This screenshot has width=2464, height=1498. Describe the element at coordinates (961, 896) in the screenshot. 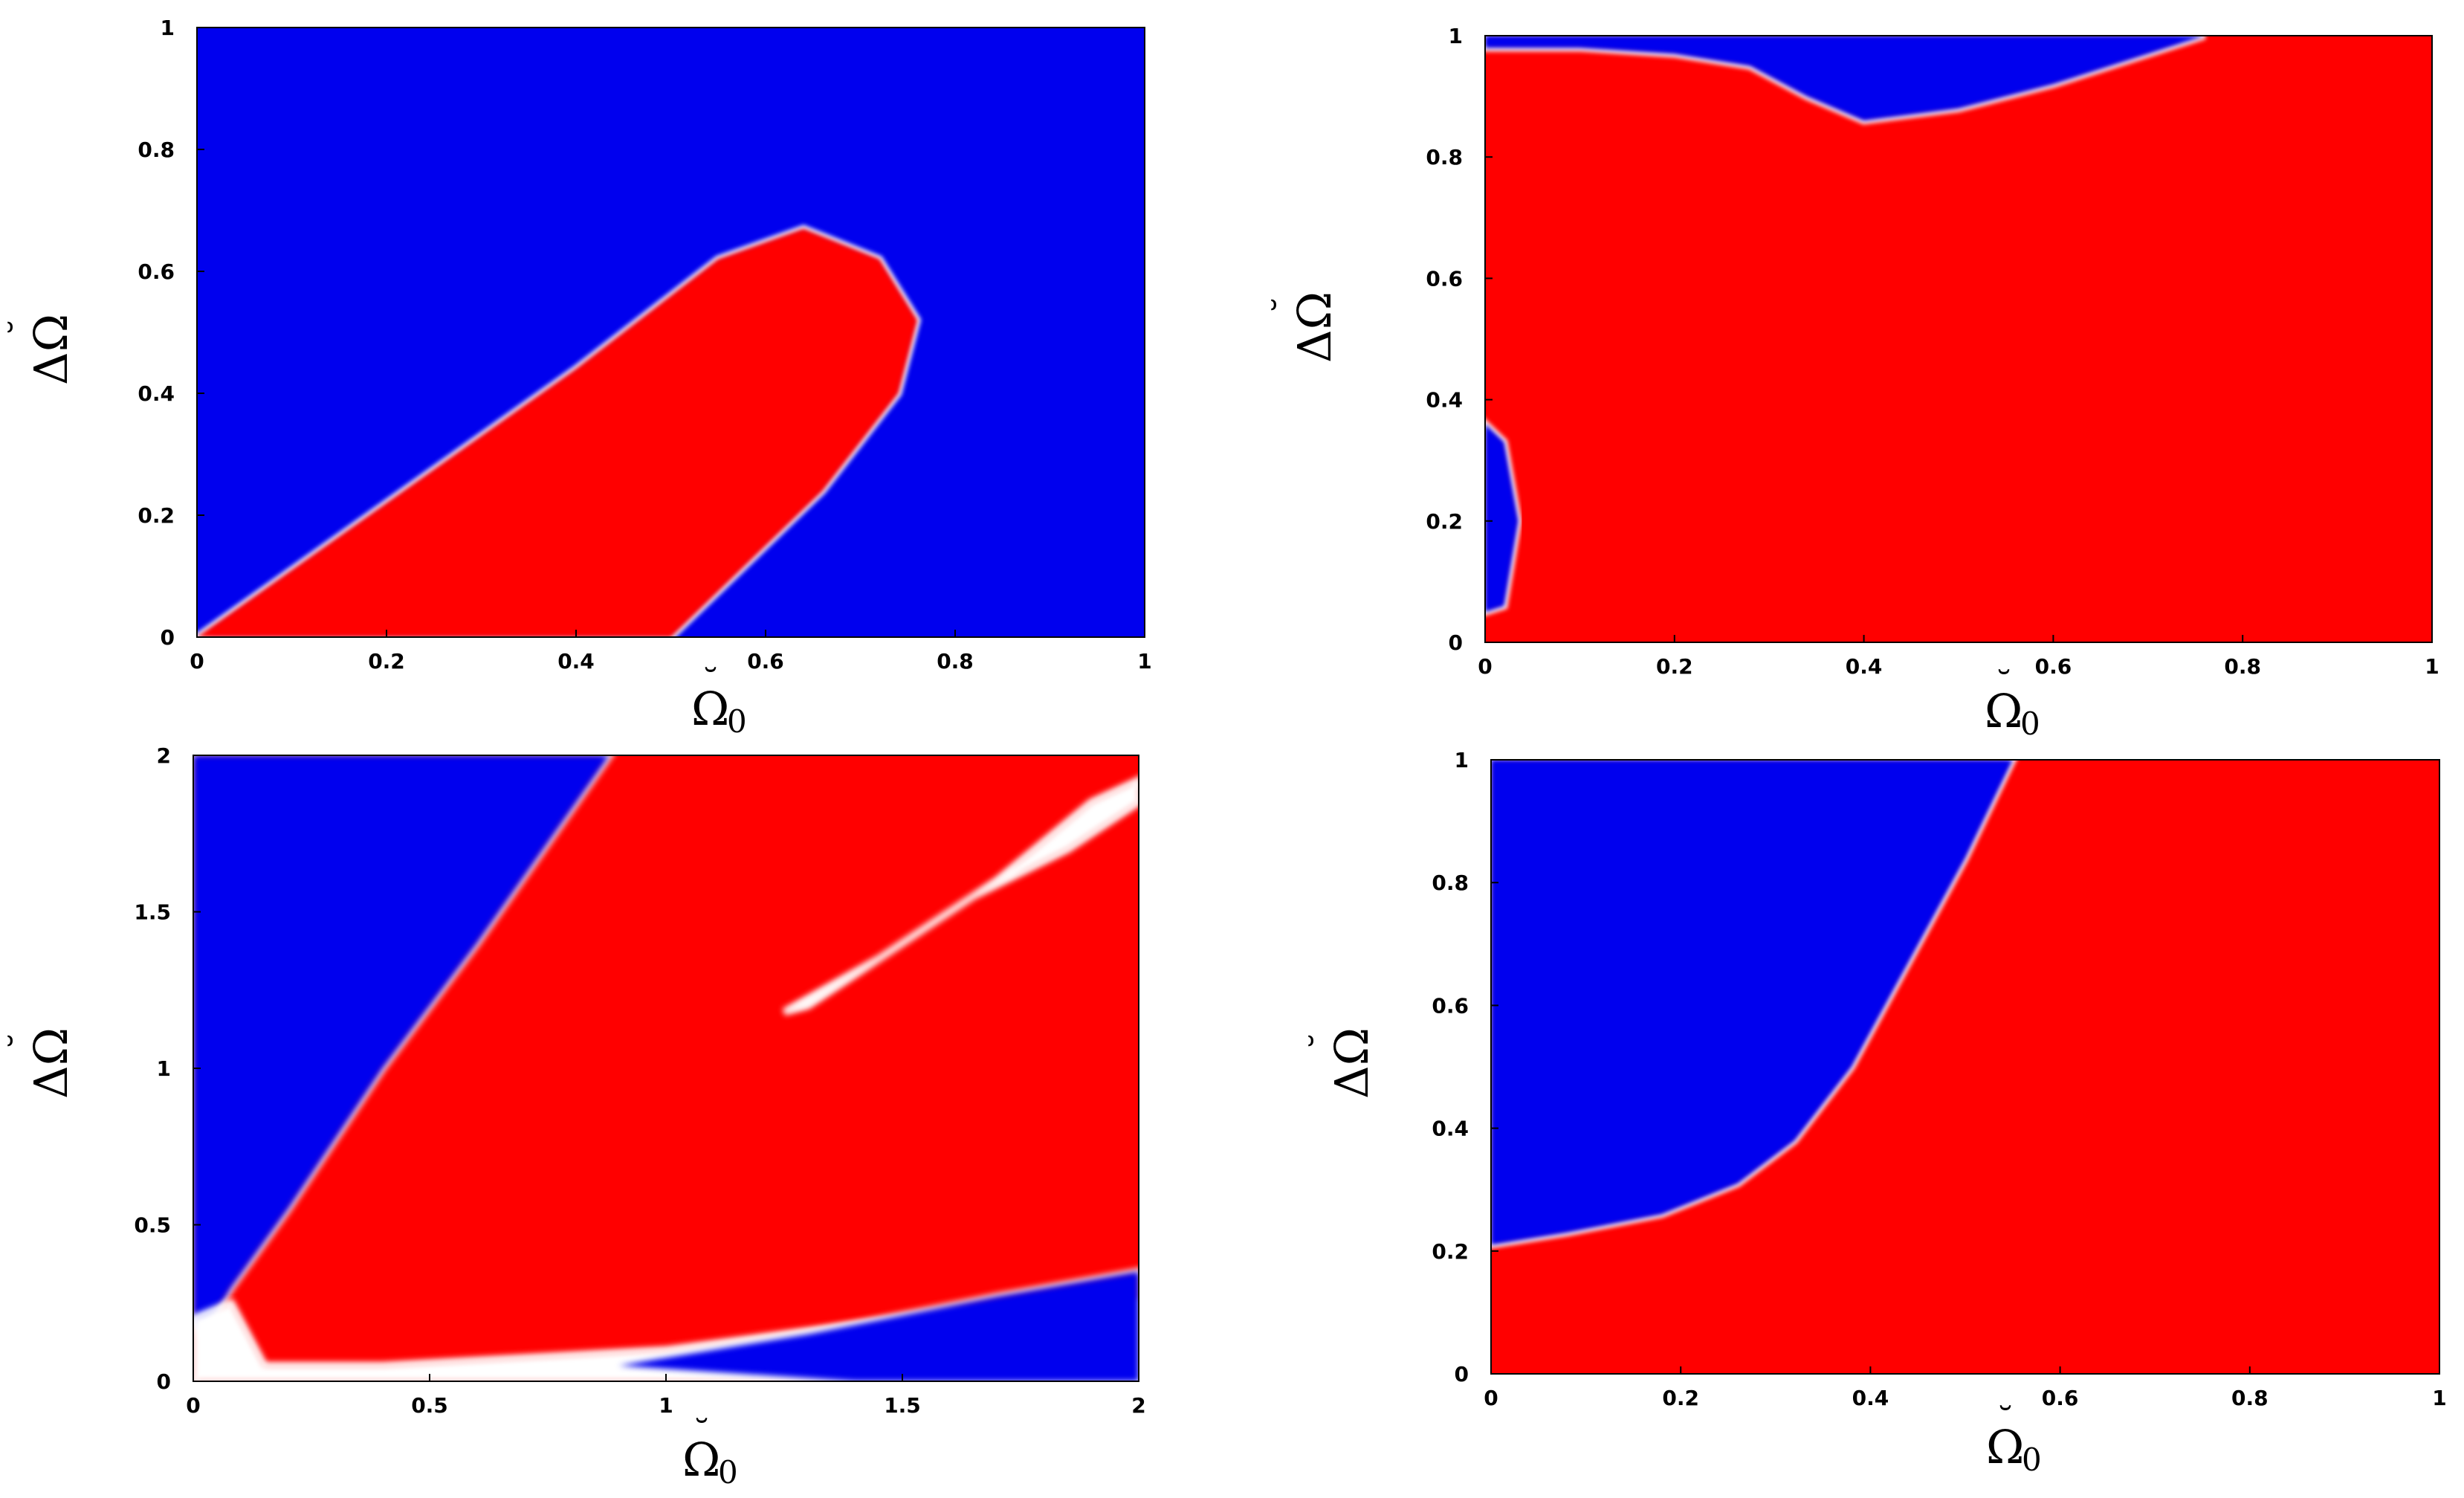

I see `heatmap-region-white` at that location.